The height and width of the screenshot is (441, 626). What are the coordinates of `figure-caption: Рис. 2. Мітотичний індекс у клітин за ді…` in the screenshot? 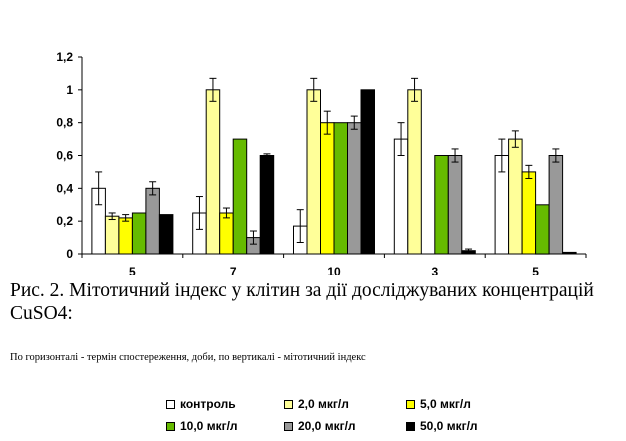 It's located at (302, 302).